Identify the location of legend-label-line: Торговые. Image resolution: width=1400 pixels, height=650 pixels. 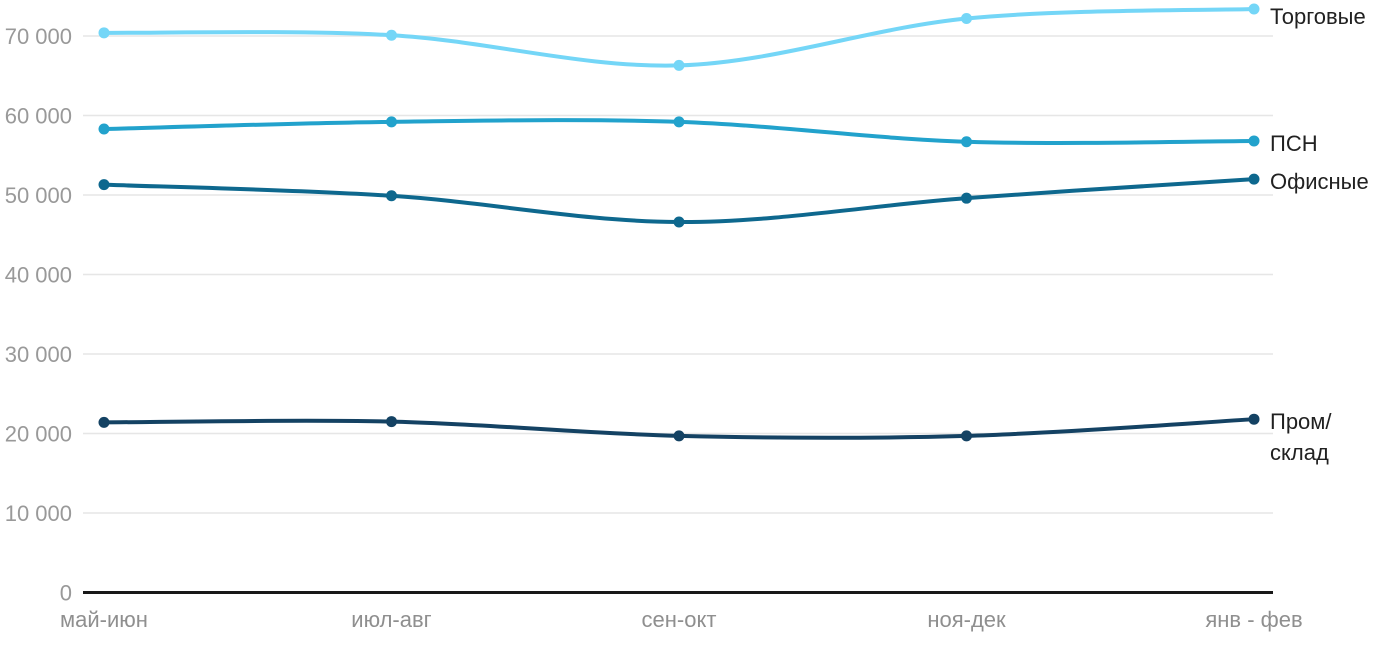
(1318, 16).